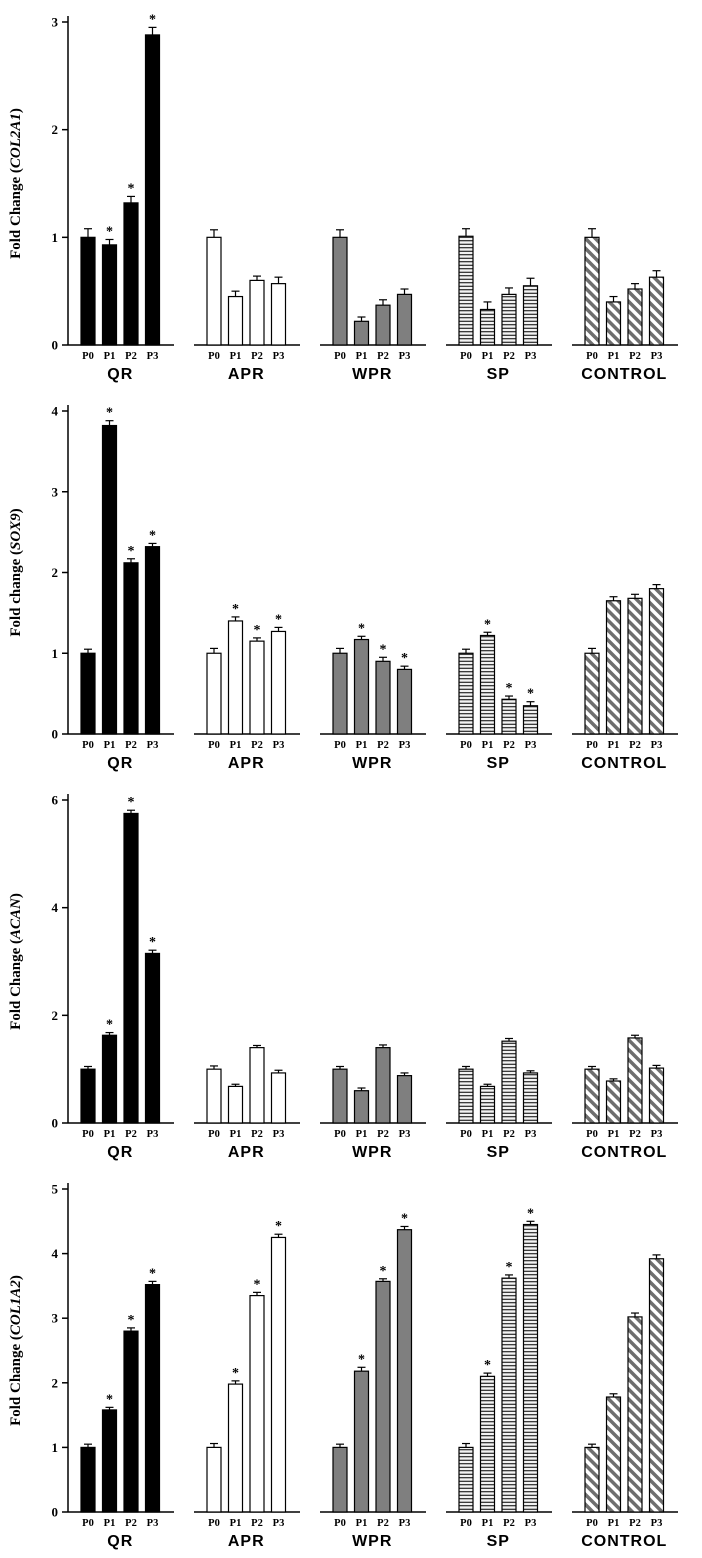 The image size is (702, 1558). Describe the element at coordinates (372, 1541) in the screenshot. I see `group-label-WPR: WPR` at that location.